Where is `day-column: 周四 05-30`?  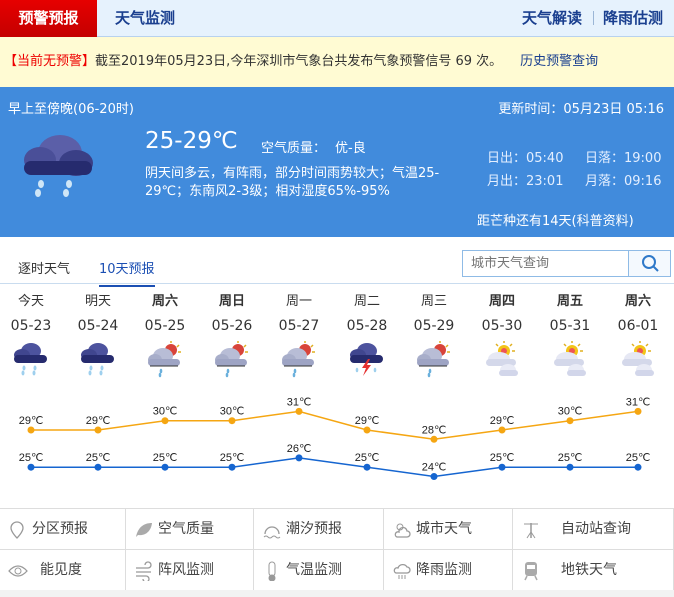 day-column: 周四 05-30 is located at coordinates (502, 336).